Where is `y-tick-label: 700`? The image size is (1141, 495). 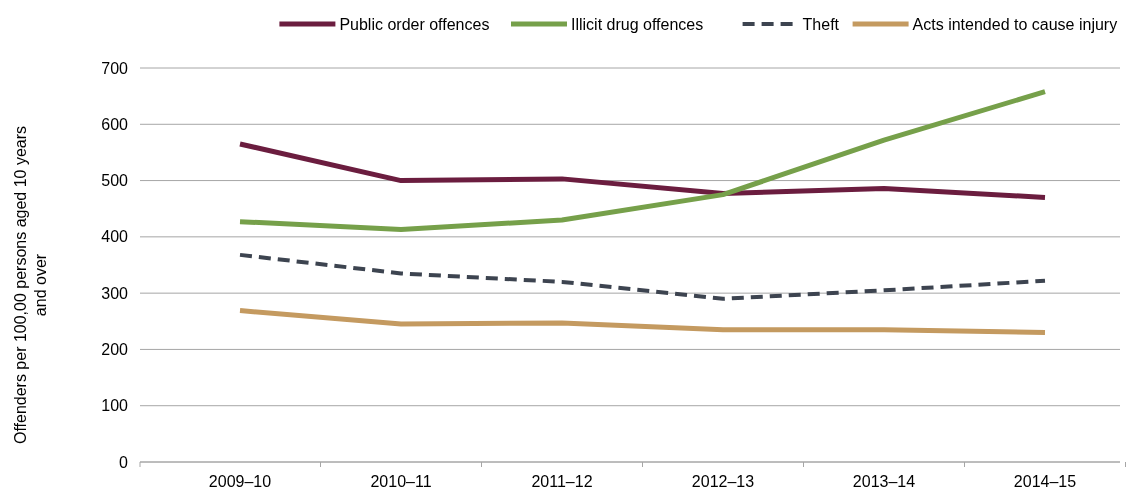
y-tick-label: 700 is located at coordinates (115, 68).